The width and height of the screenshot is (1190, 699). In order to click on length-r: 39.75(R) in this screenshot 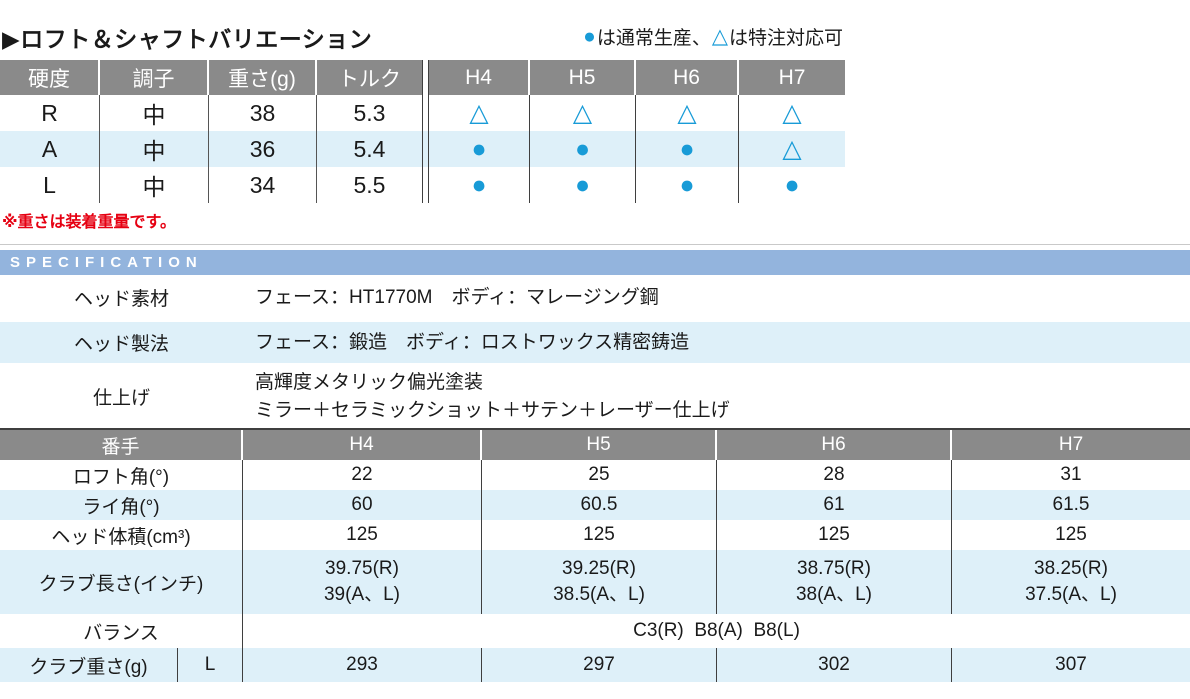, I will do `click(362, 569)`.